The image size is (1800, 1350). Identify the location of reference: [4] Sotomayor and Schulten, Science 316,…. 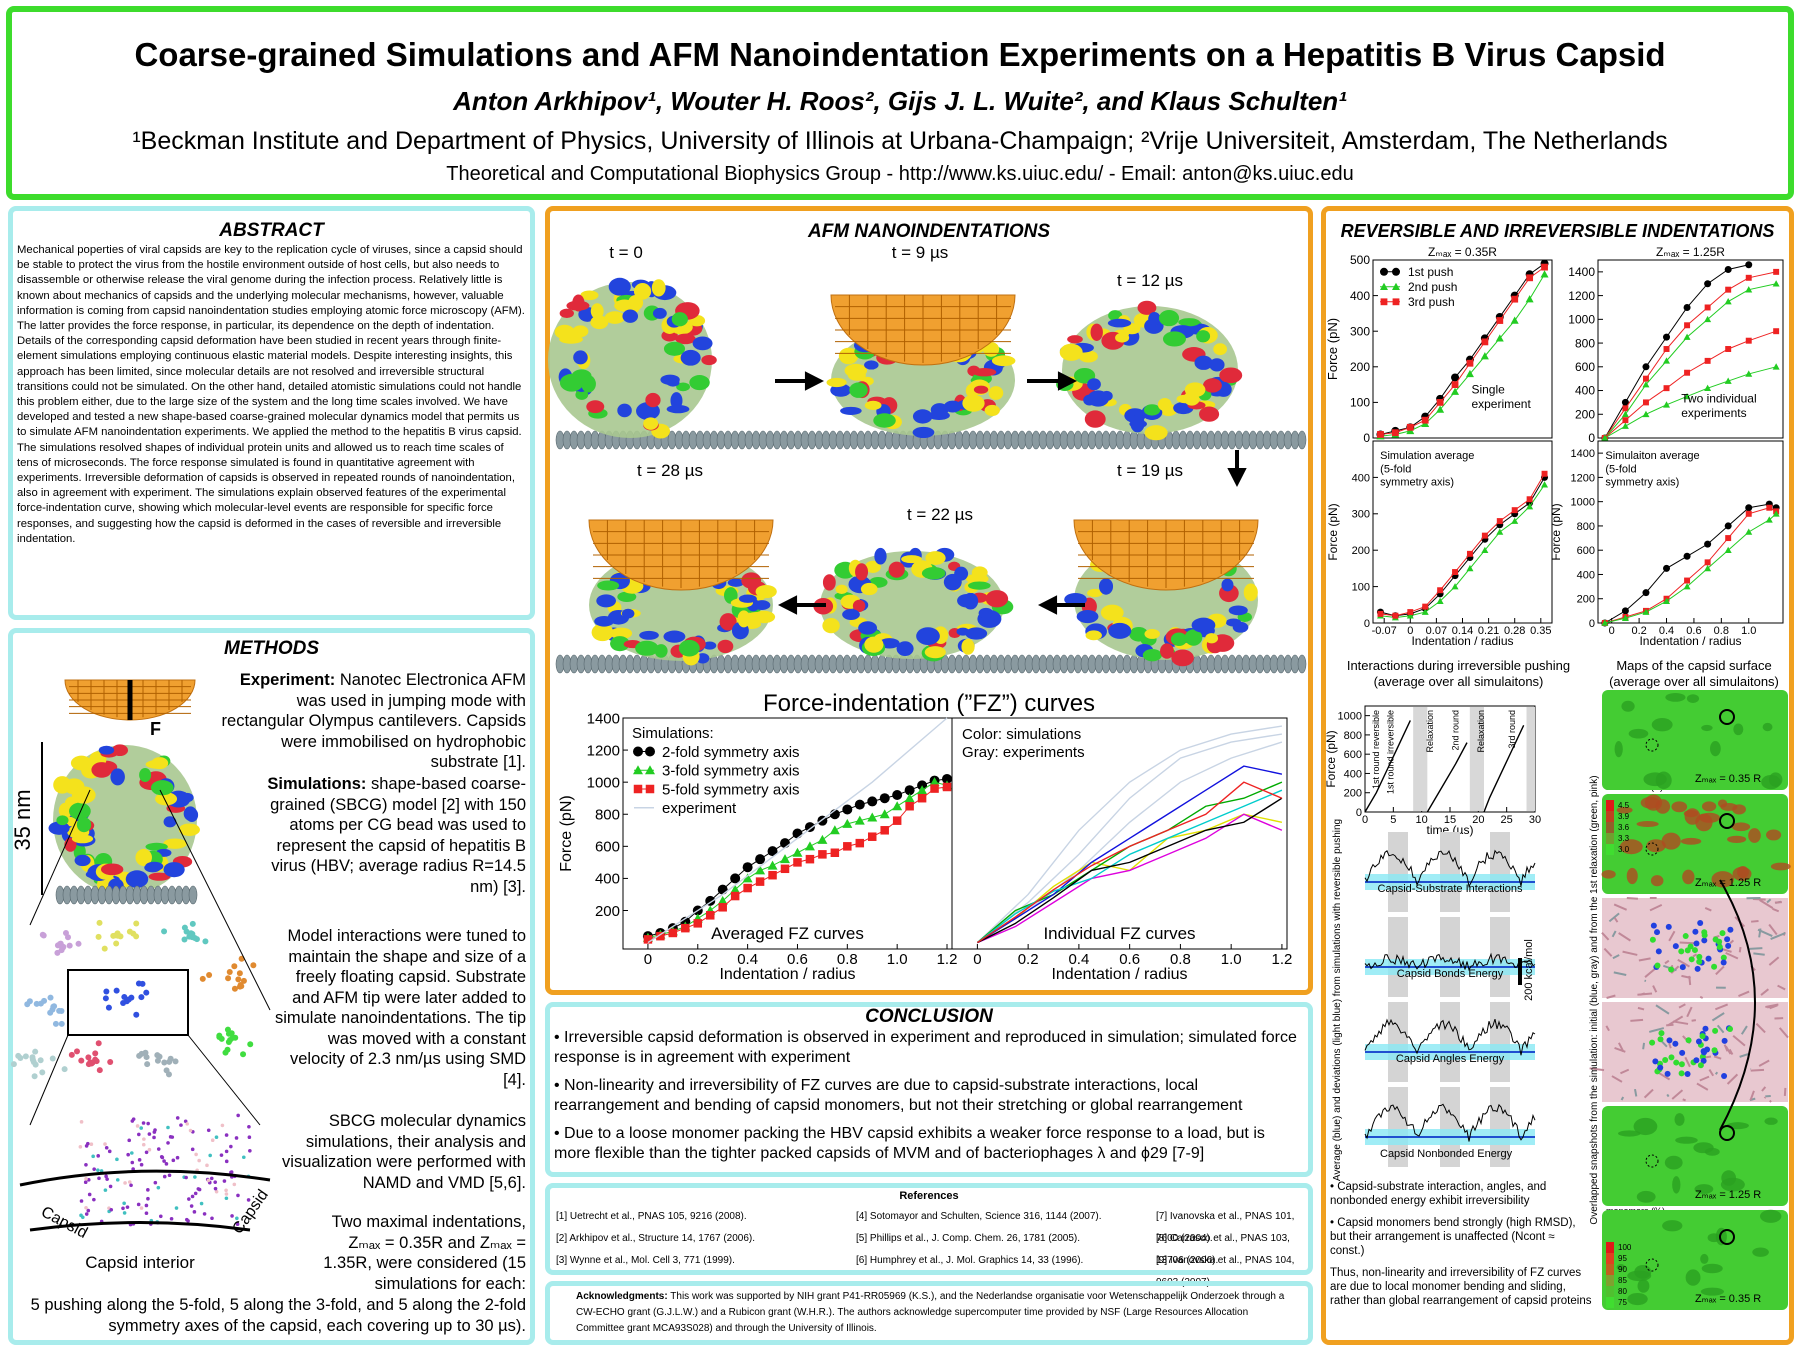
(979, 1216).